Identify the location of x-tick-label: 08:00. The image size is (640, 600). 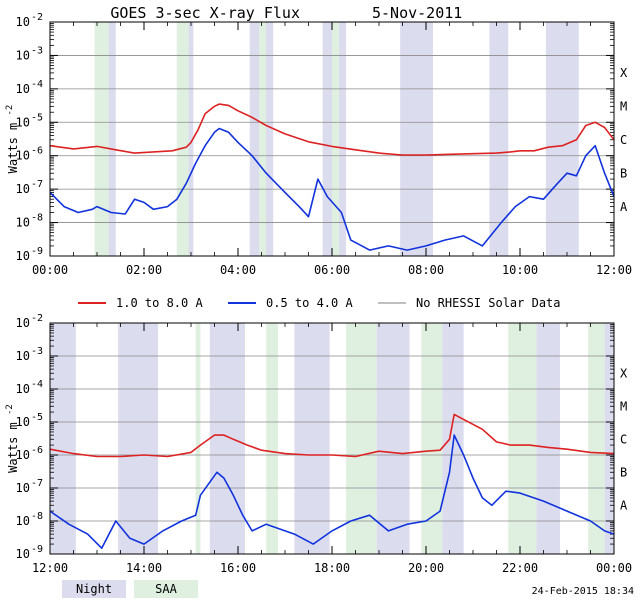
(426, 270).